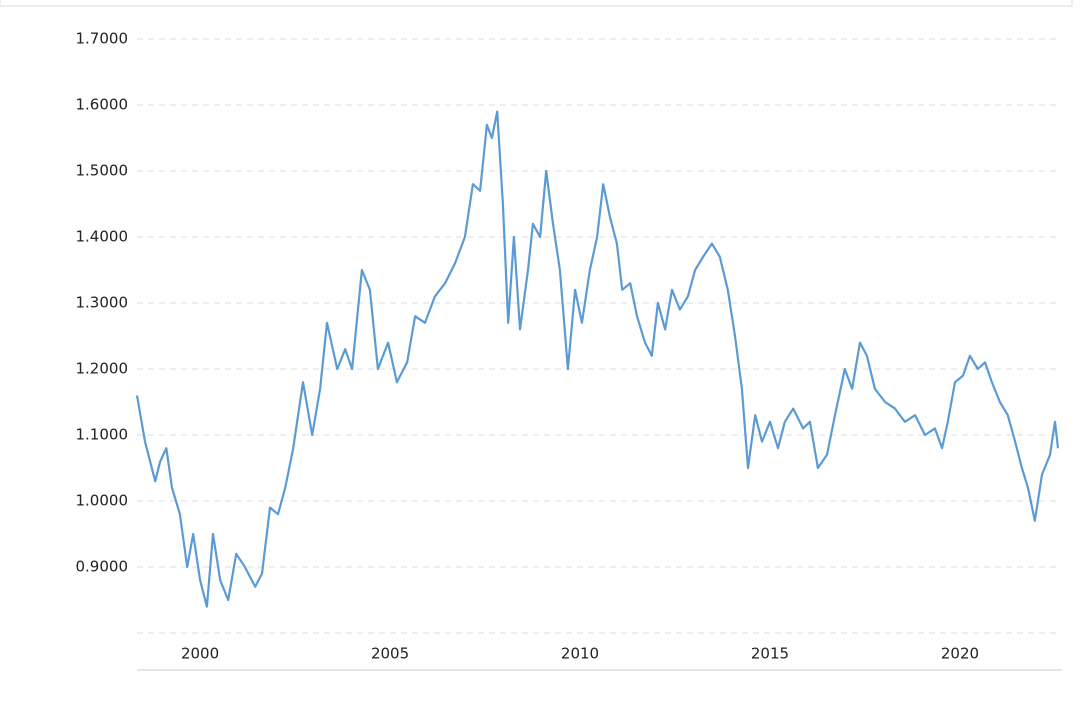 This screenshot has width=1084, height=706. I want to click on x-tick-label: 2020, so click(960, 654).